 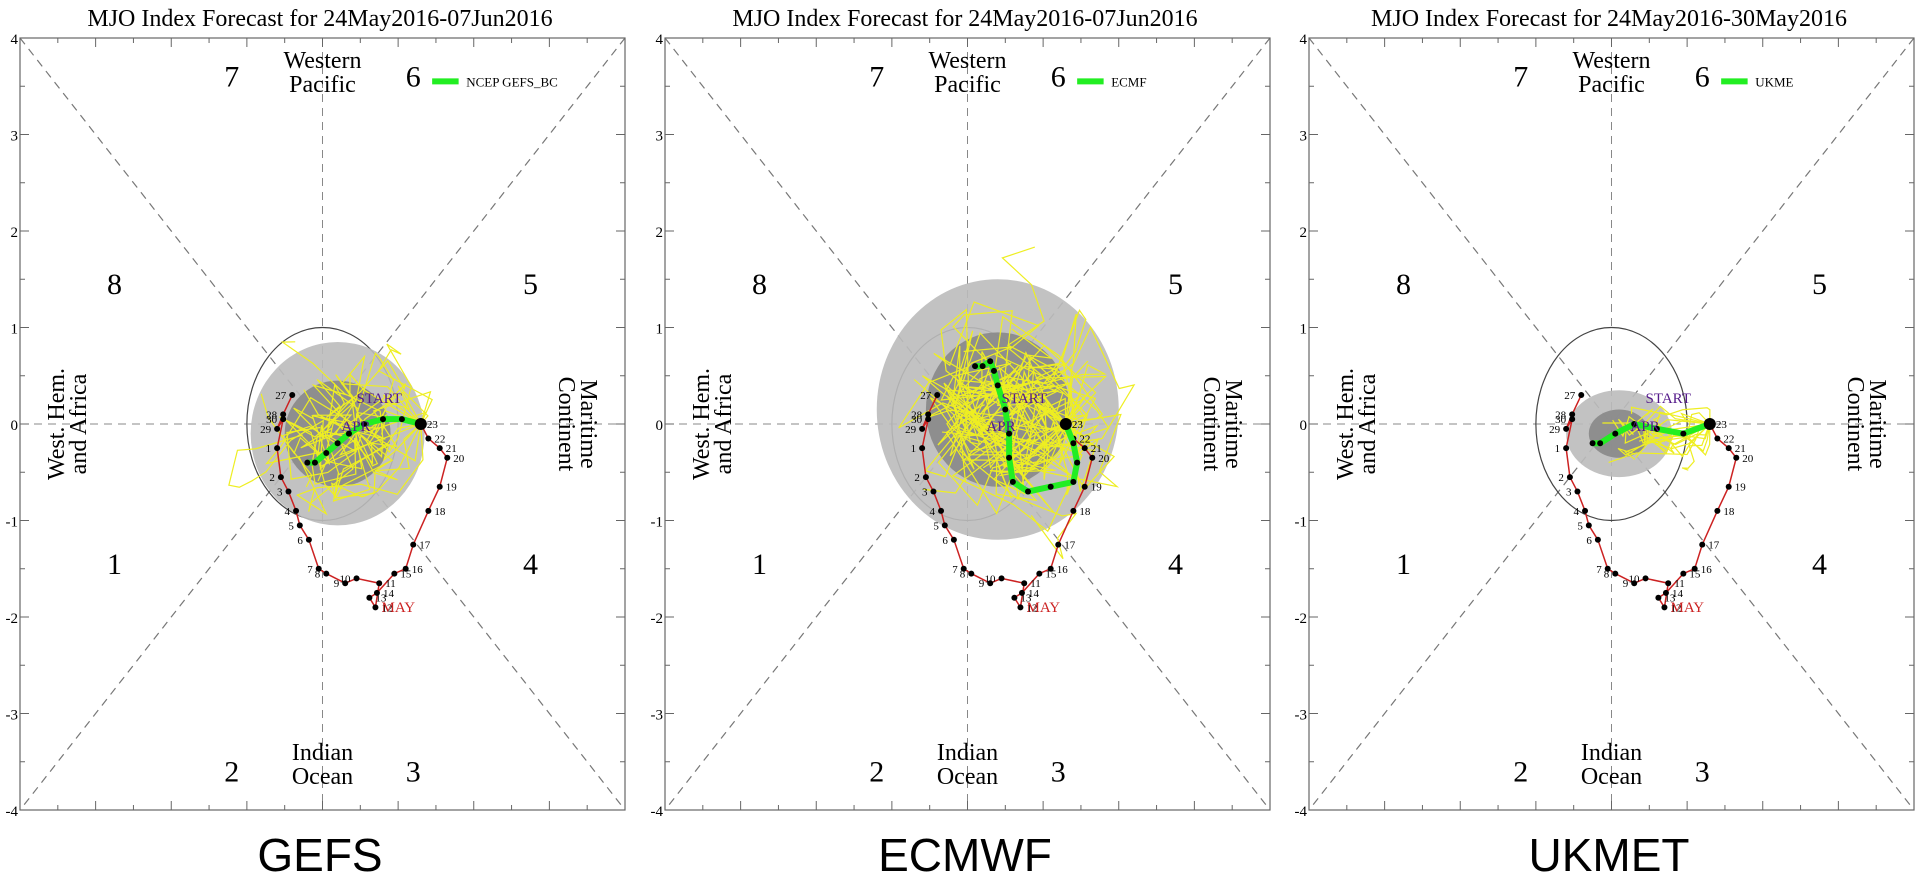 What do you see at coordinates (114, 564) in the screenshot?
I see `phase-label: 1` at bounding box center [114, 564].